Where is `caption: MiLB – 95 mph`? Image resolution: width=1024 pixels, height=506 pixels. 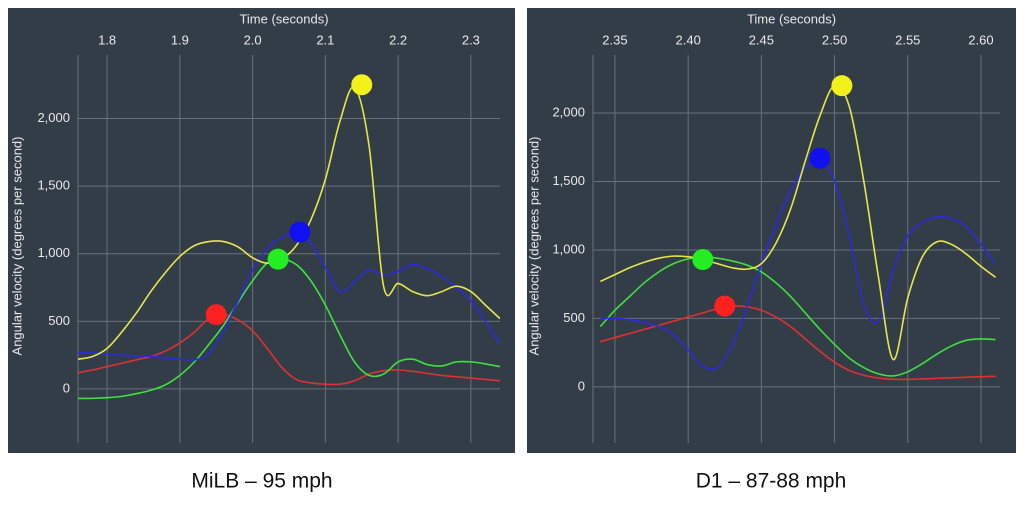
caption: MiLB – 95 mph is located at coordinates (261, 481).